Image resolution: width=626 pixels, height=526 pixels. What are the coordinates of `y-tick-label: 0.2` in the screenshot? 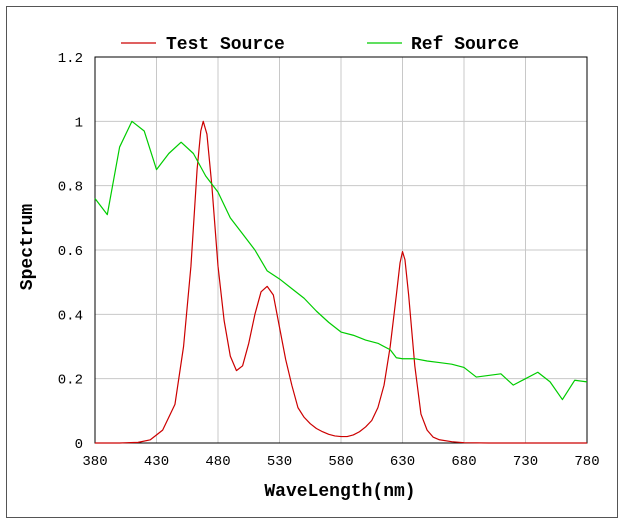 It's located at (70, 381).